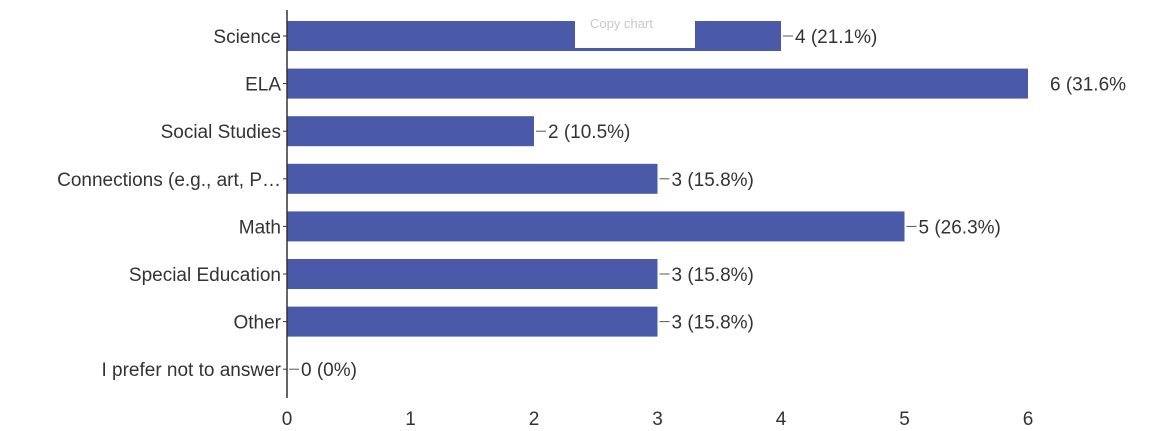 This screenshot has width=1150, height=431. I want to click on x-tick-label: 0, so click(287, 419).